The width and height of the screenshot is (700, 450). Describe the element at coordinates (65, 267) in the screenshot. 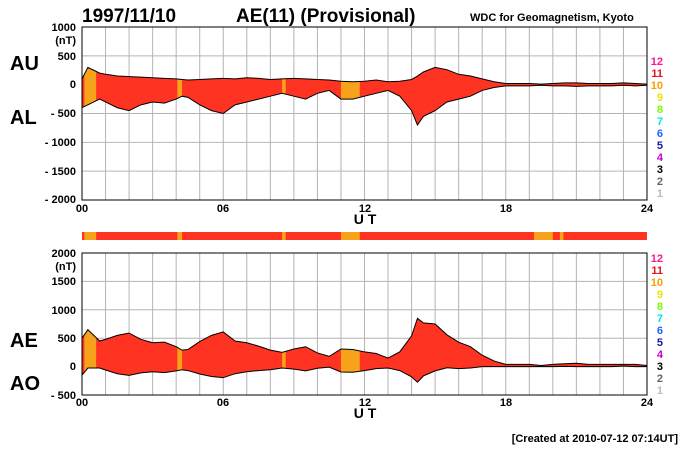

I see `bottom-ylabel: (nT)` at that location.